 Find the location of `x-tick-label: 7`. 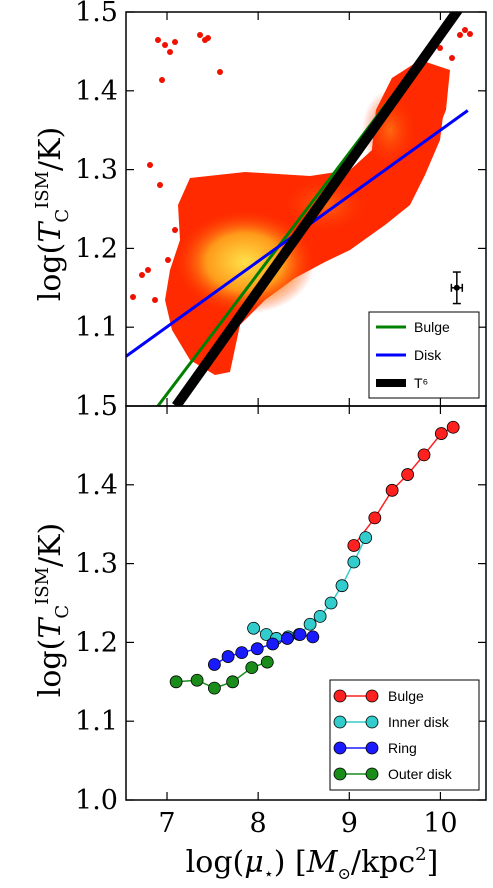

x-tick-label: 7 is located at coordinates (166, 823).